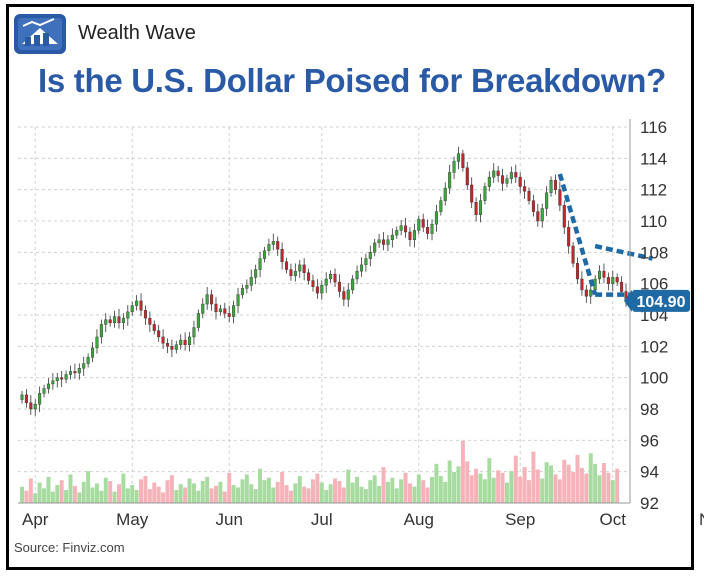 The image size is (704, 578). Describe the element at coordinates (35, 519) in the screenshot. I see `x-tick-label: Apr` at that location.